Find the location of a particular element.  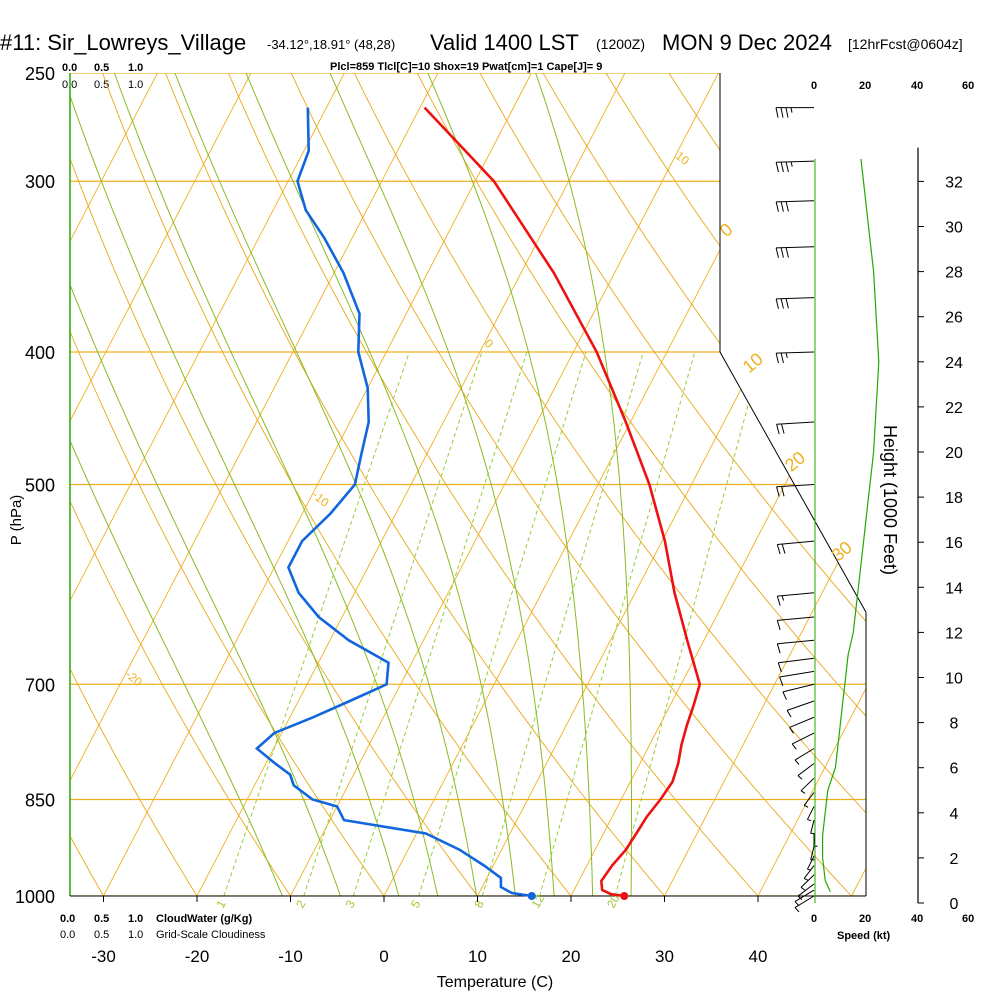

bottom-speed-tick-3: 60 is located at coordinates (968, 919).